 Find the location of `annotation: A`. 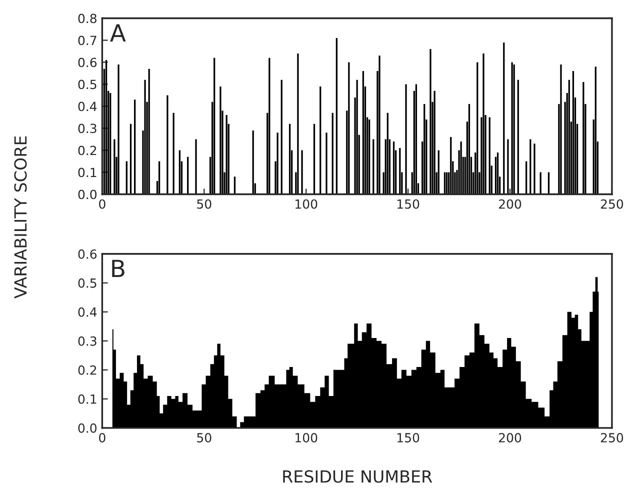

annotation: A is located at coordinates (118, 33).